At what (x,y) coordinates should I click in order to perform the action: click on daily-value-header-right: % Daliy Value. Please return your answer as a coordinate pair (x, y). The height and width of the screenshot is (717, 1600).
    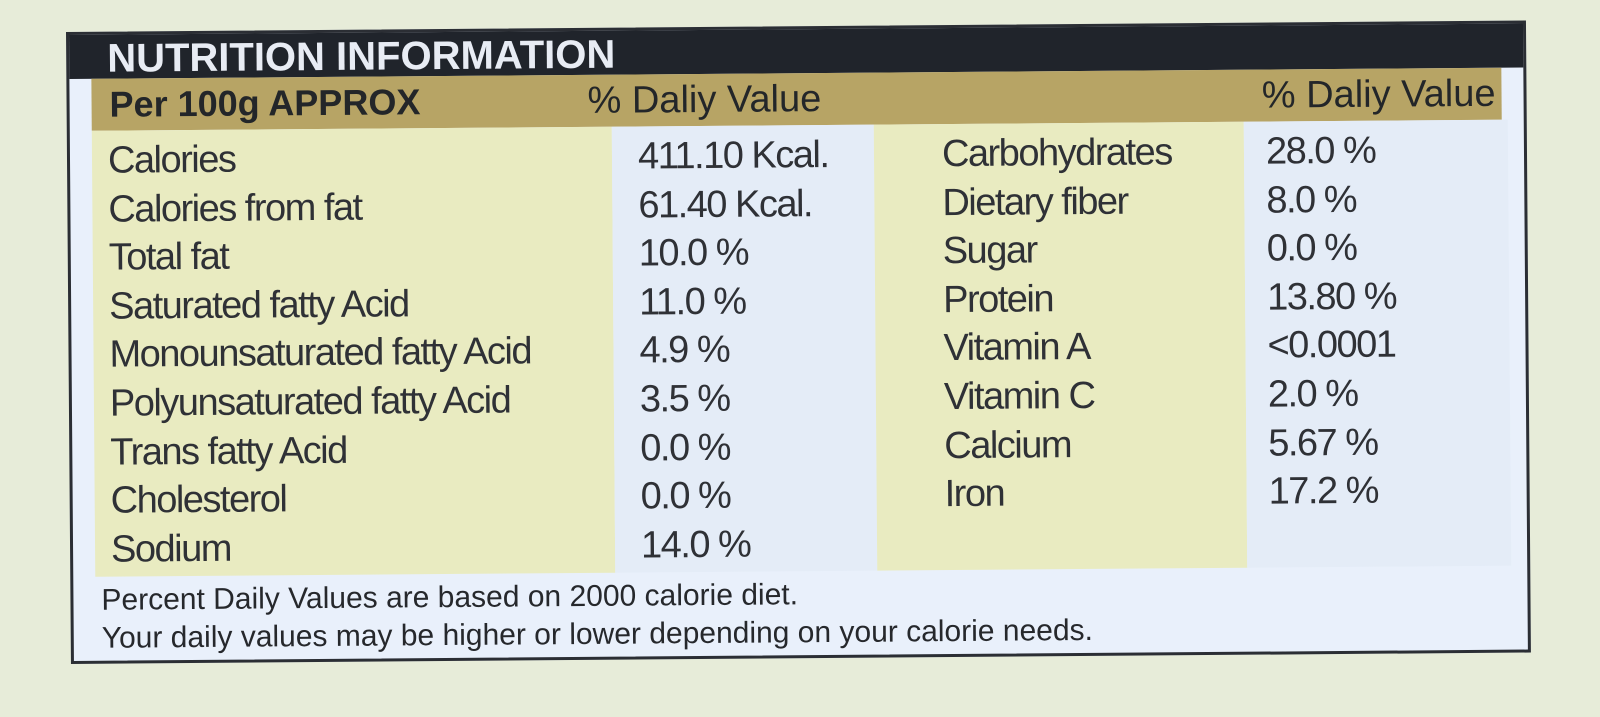
    Looking at the image, I should click on (1378, 94).